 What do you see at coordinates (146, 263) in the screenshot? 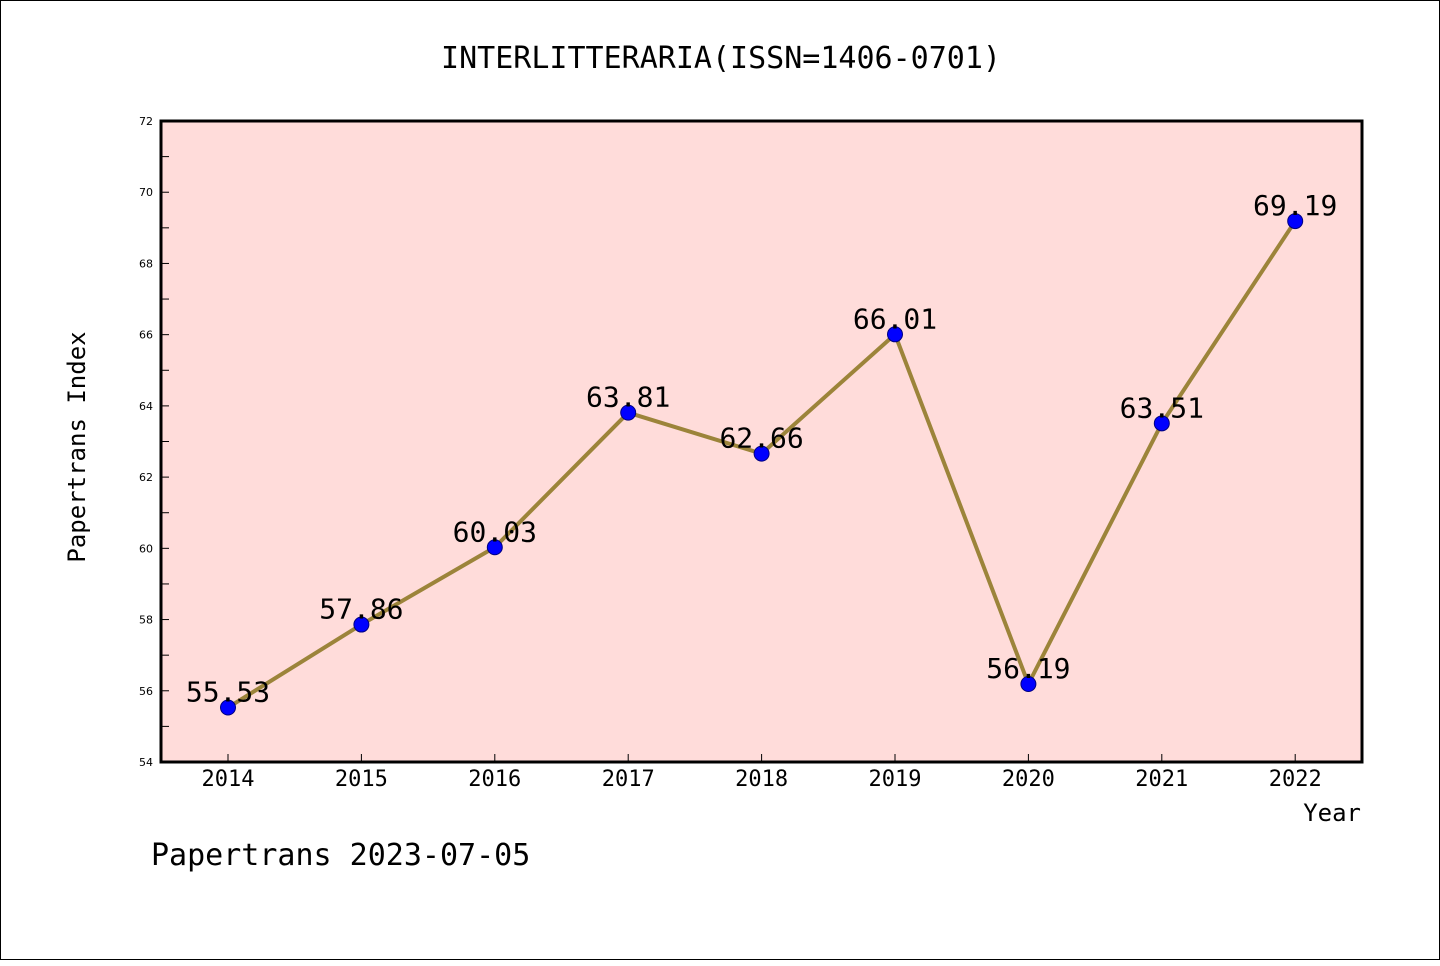
I see `y-tick-label: 68` at bounding box center [146, 263].